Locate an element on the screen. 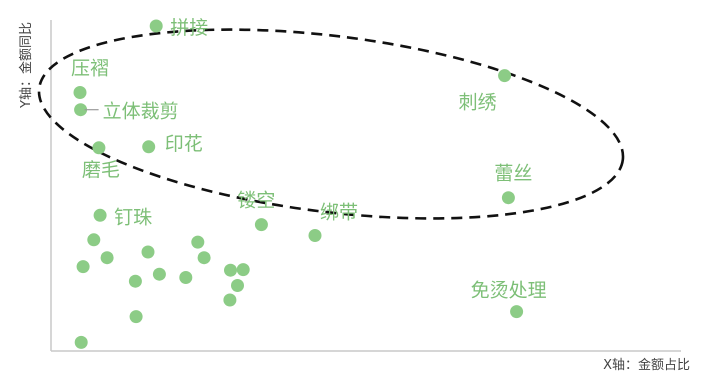 The height and width of the screenshot is (378, 708). point-label: 免烫处理 is located at coordinates (509, 291).